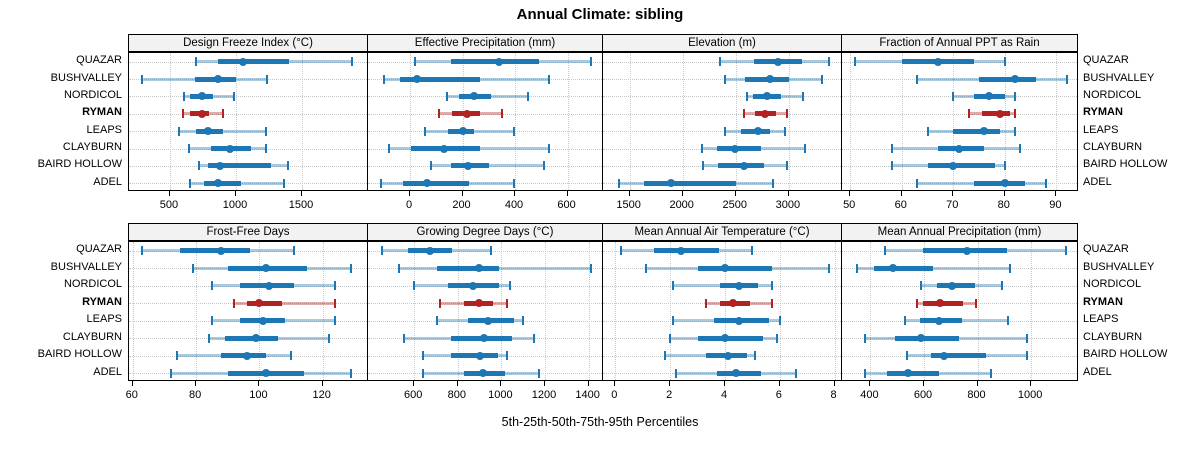  Describe the element at coordinates (248, 43) in the screenshot. I see `panel-title: Design Freeze Index (°C)` at that location.